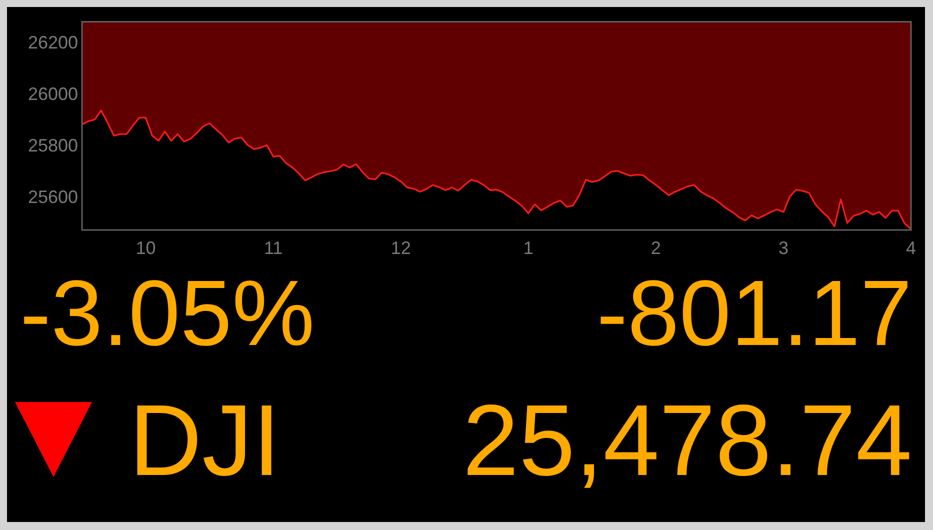 Image resolution: width=933 pixels, height=530 pixels. What do you see at coordinates (687, 441) in the screenshot?
I see `text: 25,478.74` at bounding box center [687, 441].